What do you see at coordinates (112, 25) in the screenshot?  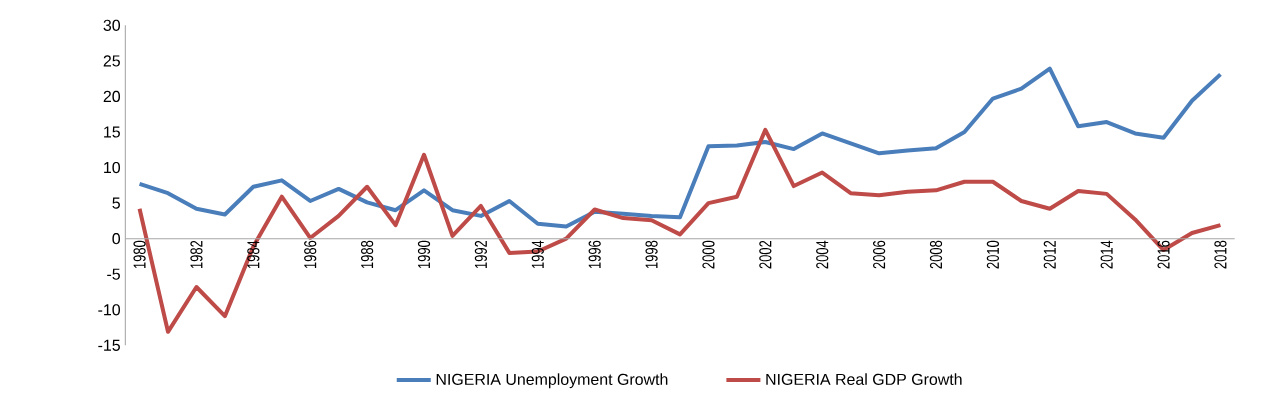 I see `y-tick-label: 30` at bounding box center [112, 25].